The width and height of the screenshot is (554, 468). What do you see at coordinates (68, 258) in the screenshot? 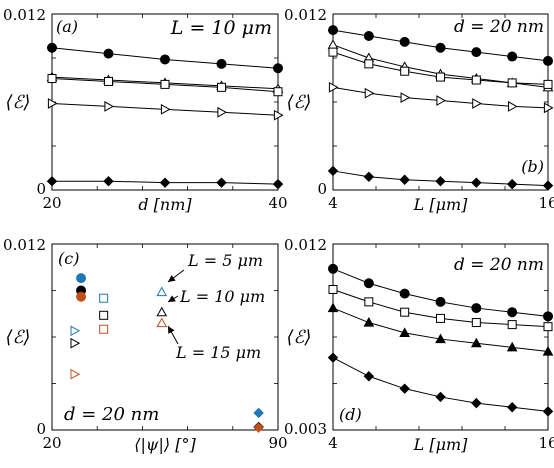
I see `panel-label: (c)` at bounding box center [68, 258].